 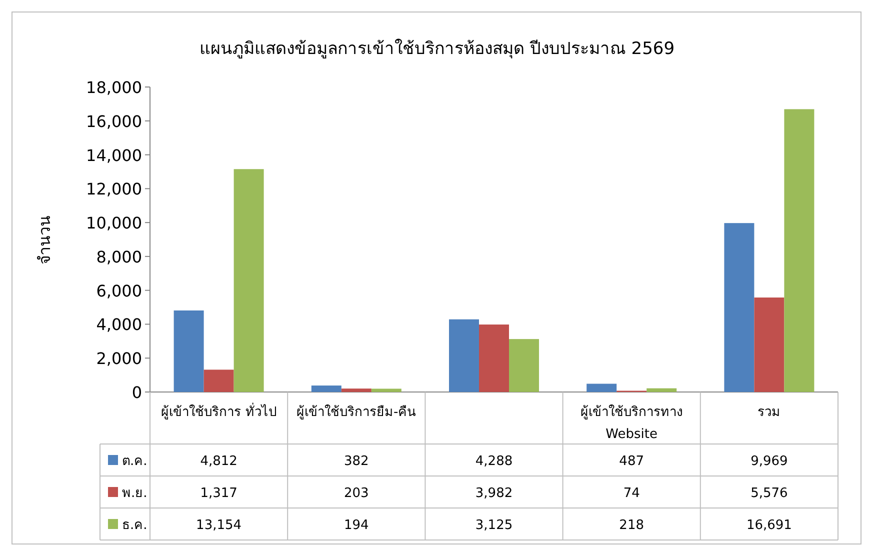 What do you see at coordinates (135, 525) in the screenshot?
I see `legend-label: ธ.ค.` at bounding box center [135, 525].